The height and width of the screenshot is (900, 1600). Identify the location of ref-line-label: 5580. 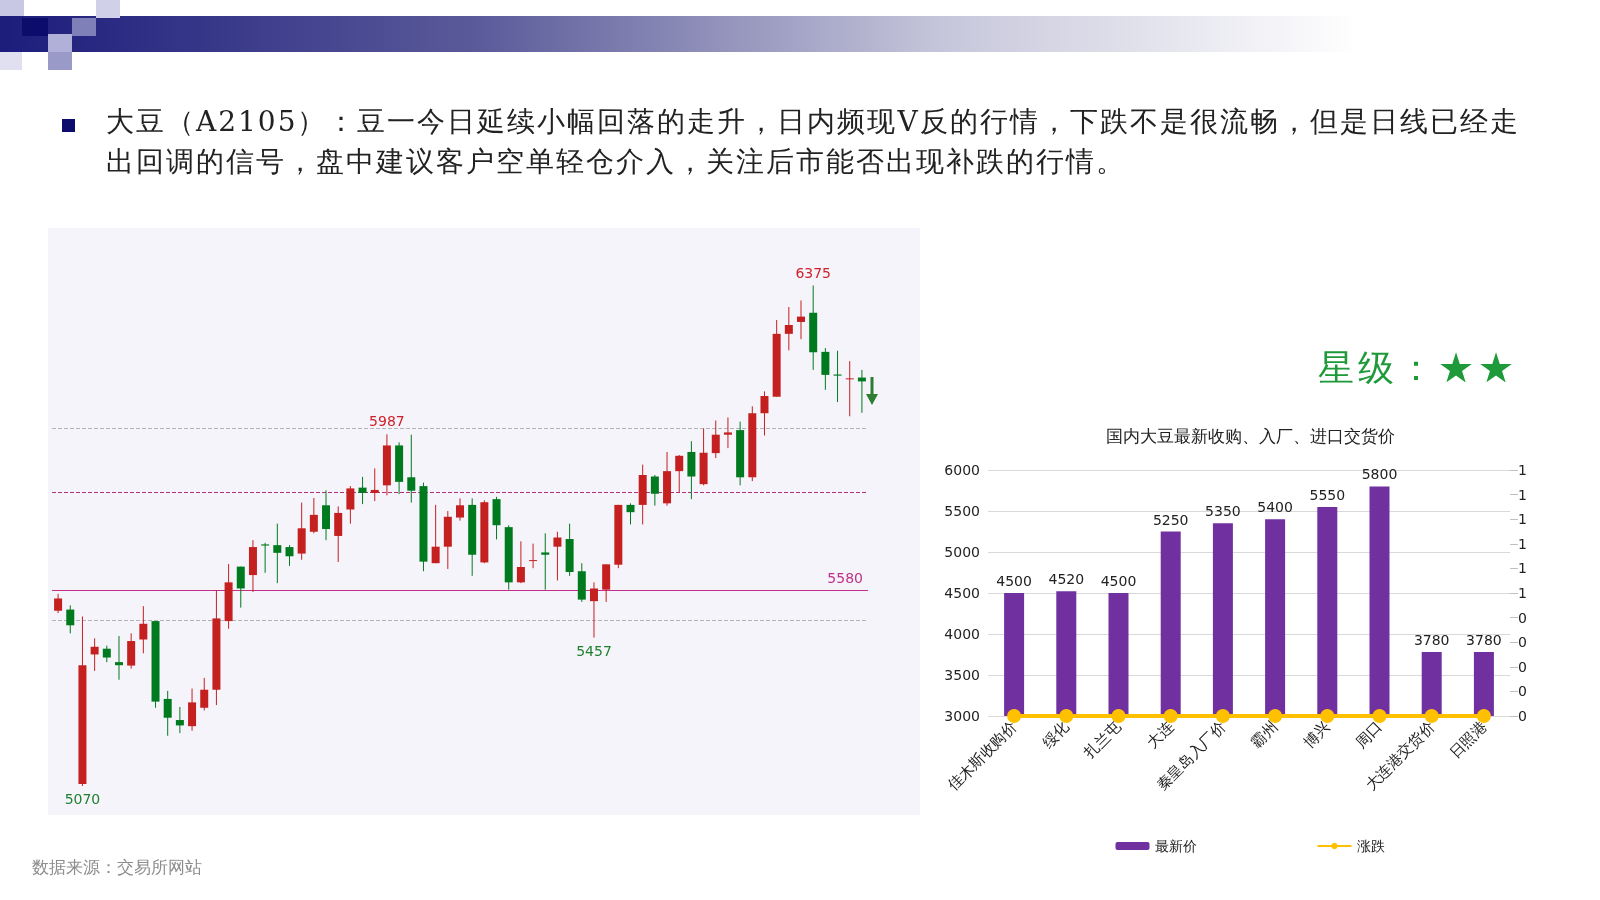
(845, 578).